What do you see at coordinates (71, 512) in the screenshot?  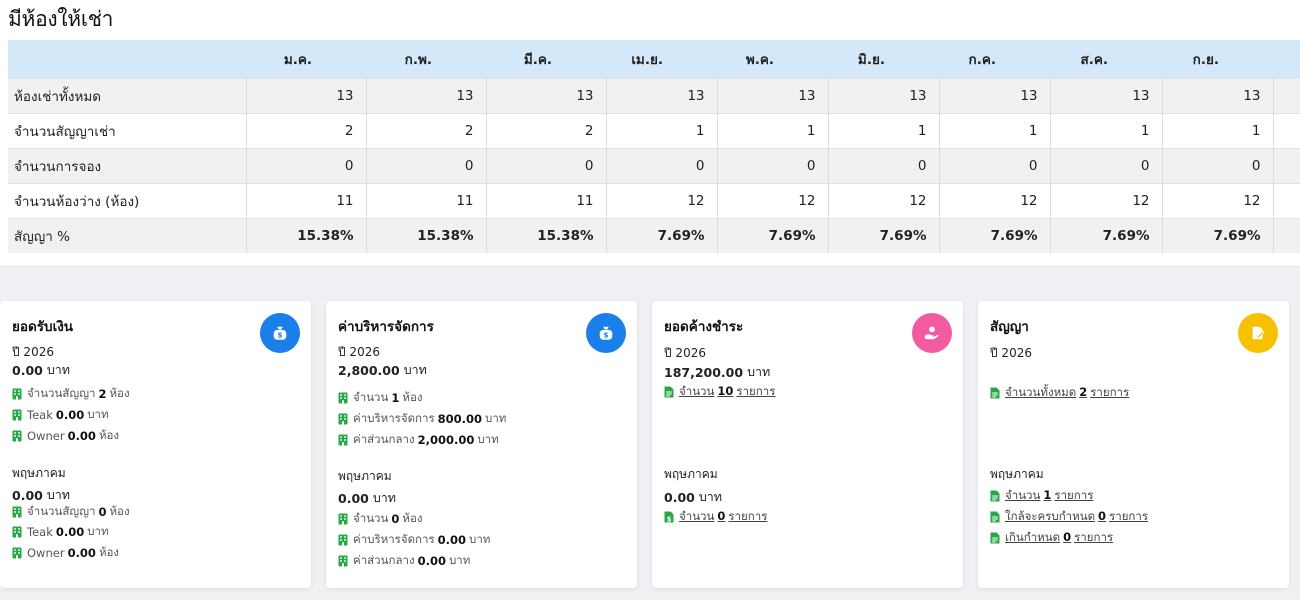 I see `detail-line: จำนวนสัญญา 0 ห้อง` at bounding box center [71, 512].